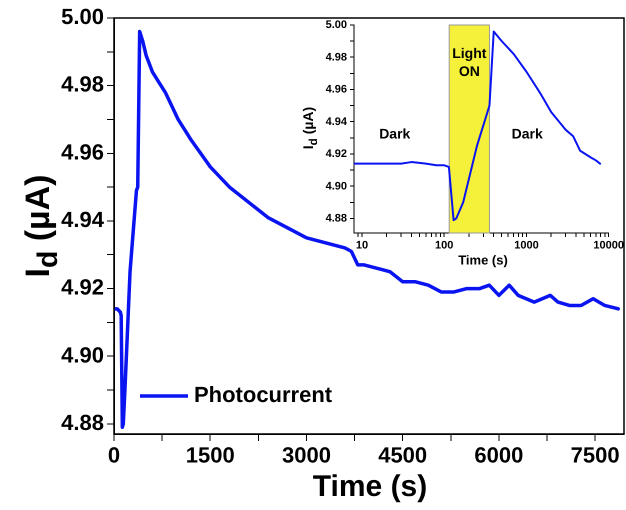 The width and height of the screenshot is (626, 510). I want to click on x-tick-label: 7500, so click(595, 455).